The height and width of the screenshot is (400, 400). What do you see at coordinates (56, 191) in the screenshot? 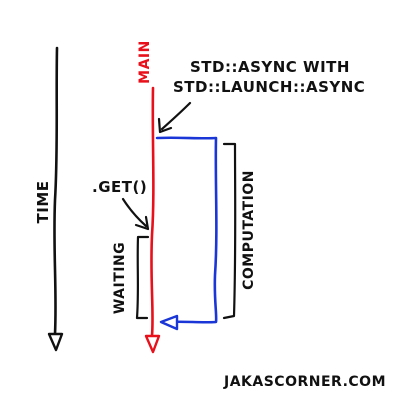
I see `time-axis-line` at bounding box center [56, 191].